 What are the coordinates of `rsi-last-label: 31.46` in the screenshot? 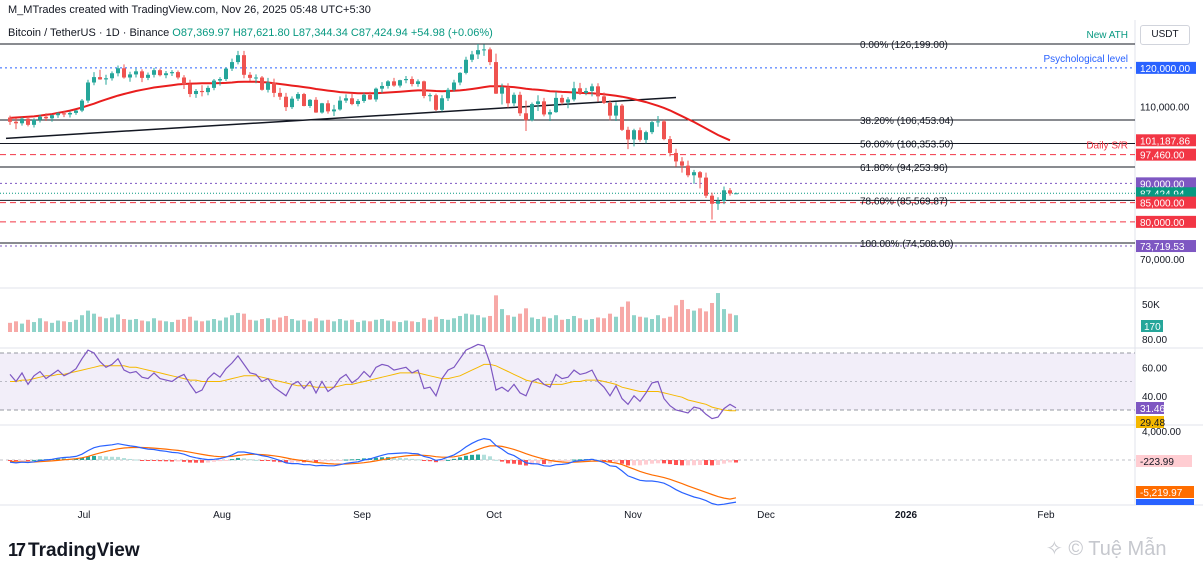 It's located at (1152, 409).